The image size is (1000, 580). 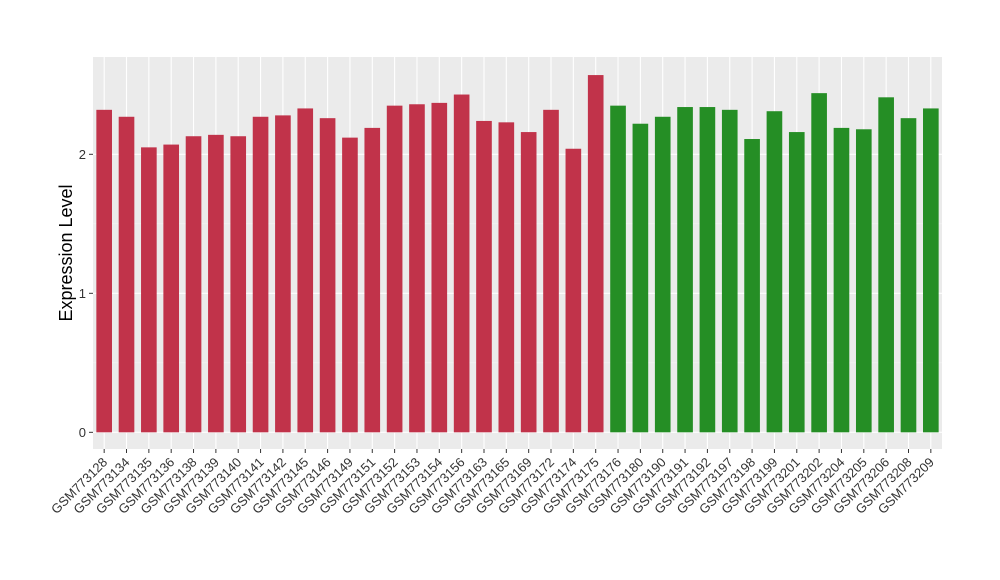 What do you see at coordinates (528, 282) in the screenshot?
I see `bar-GSM773169` at bounding box center [528, 282].